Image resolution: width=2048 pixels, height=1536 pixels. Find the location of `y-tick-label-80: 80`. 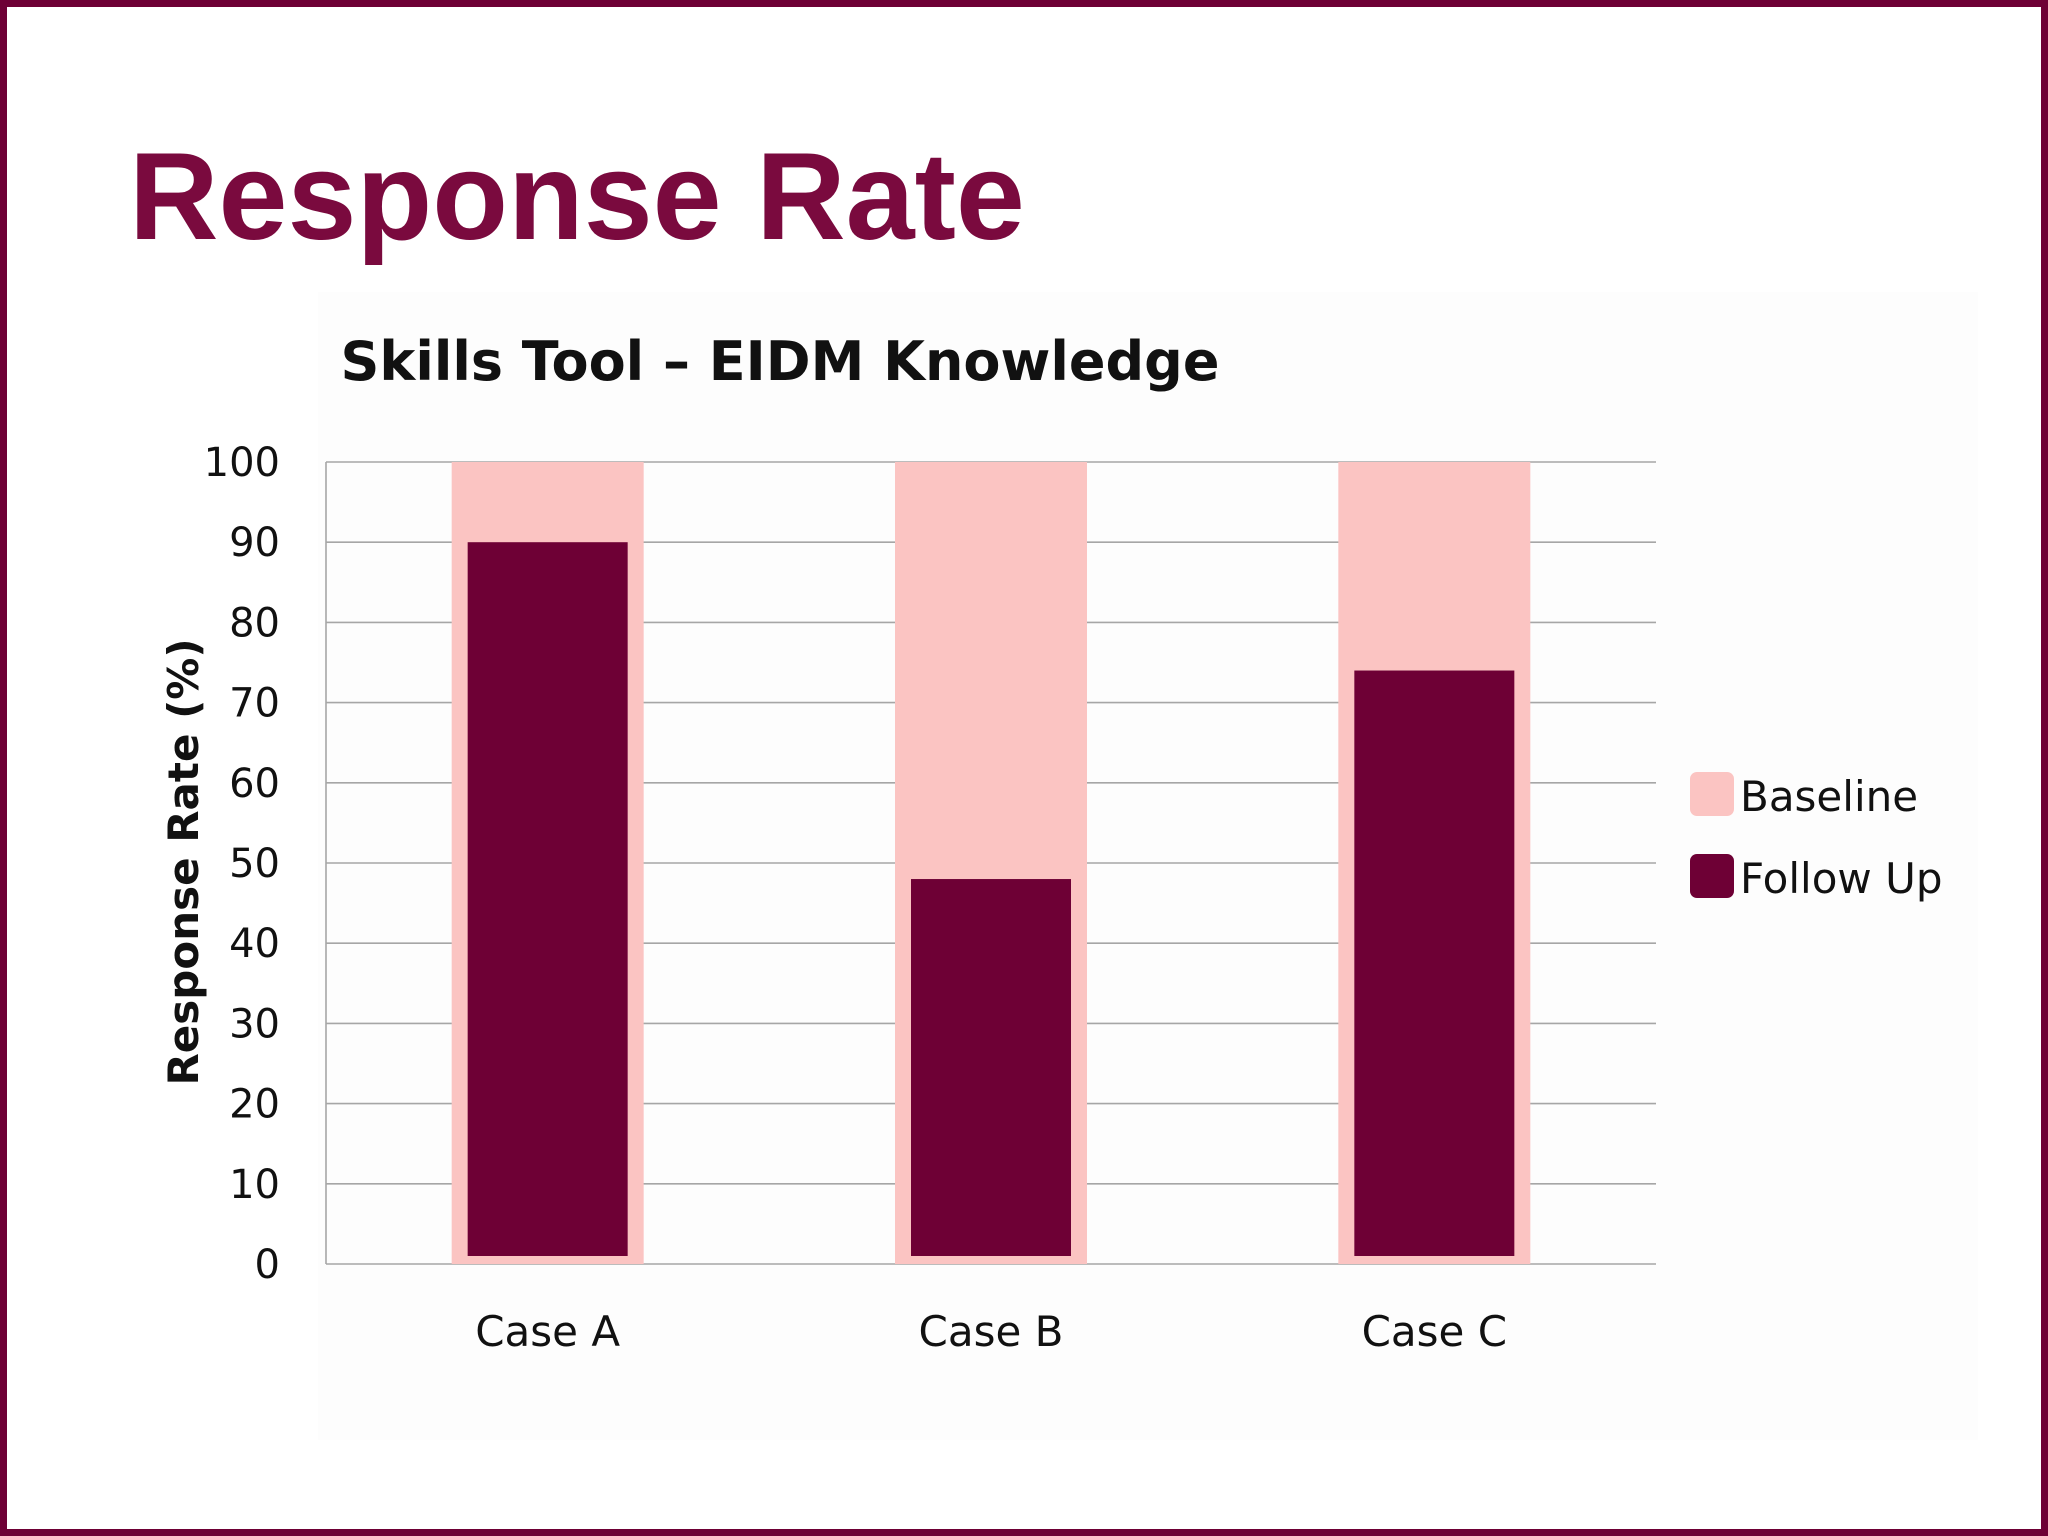

y-tick-label-80: 80 is located at coordinates (254, 623).